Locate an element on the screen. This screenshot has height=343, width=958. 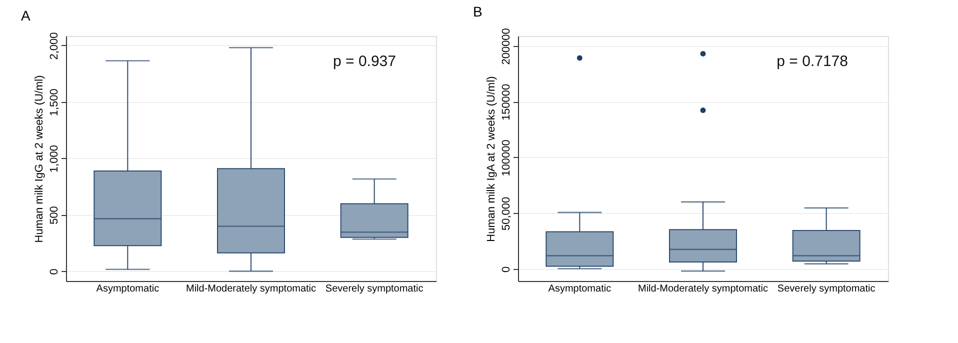
y-tick-label: 500 is located at coordinates (54, 215).